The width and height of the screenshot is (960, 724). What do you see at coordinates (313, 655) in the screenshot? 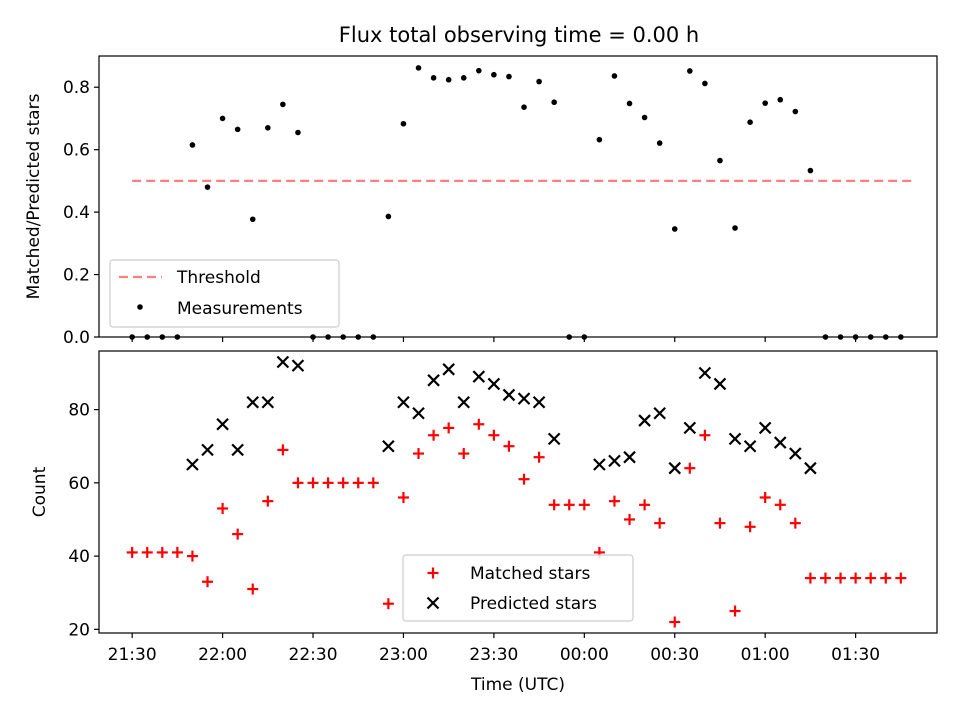
I see `xtick-label: 22:30` at bounding box center [313, 655].